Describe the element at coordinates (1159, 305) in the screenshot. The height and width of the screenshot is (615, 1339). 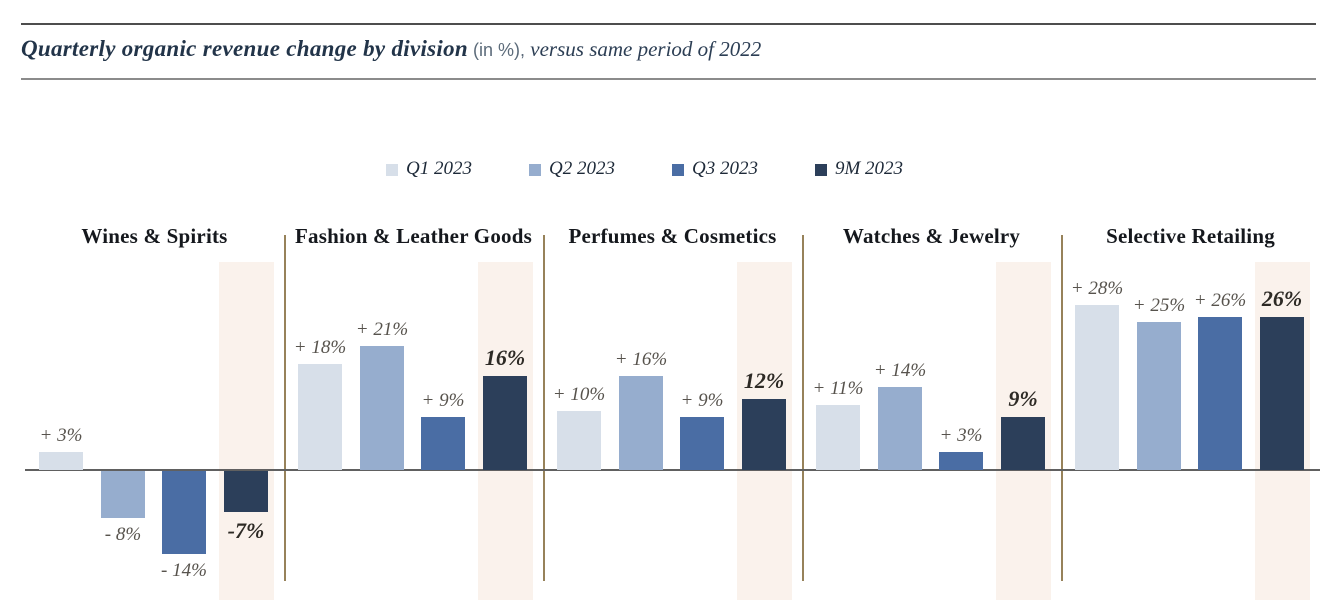
I see `bar-value-label: + 25%` at that location.